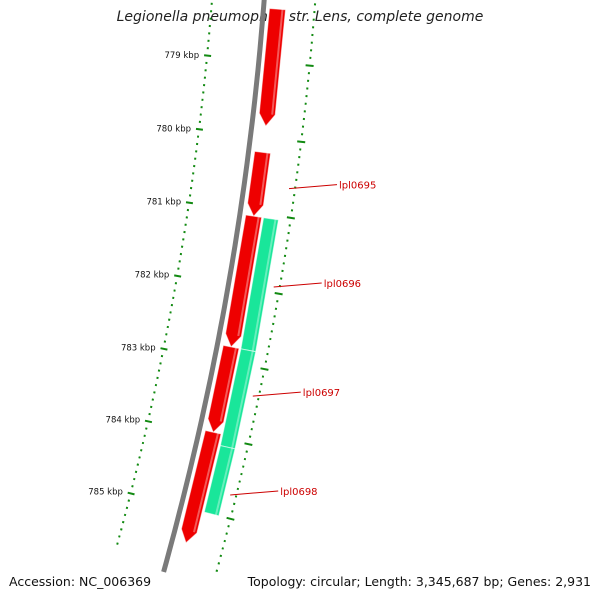  Describe the element at coordinates (357, 186) in the screenshot. I see `gene-label: lpl0695` at that location.